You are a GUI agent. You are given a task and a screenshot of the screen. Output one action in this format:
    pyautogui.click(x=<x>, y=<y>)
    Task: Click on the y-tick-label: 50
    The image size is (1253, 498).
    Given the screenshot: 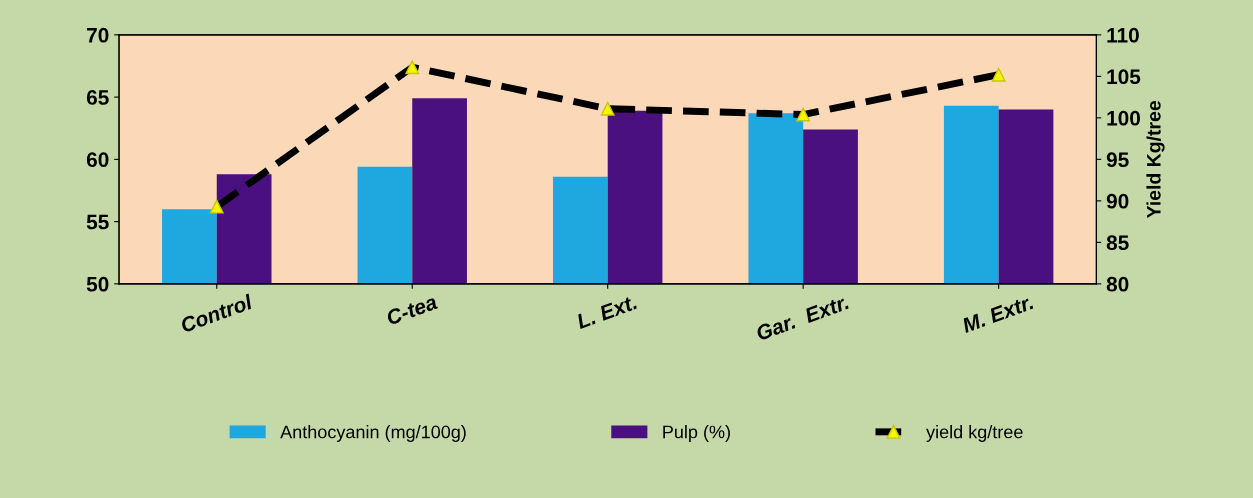 What is the action you would take?
    pyautogui.click(x=97, y=284)
    